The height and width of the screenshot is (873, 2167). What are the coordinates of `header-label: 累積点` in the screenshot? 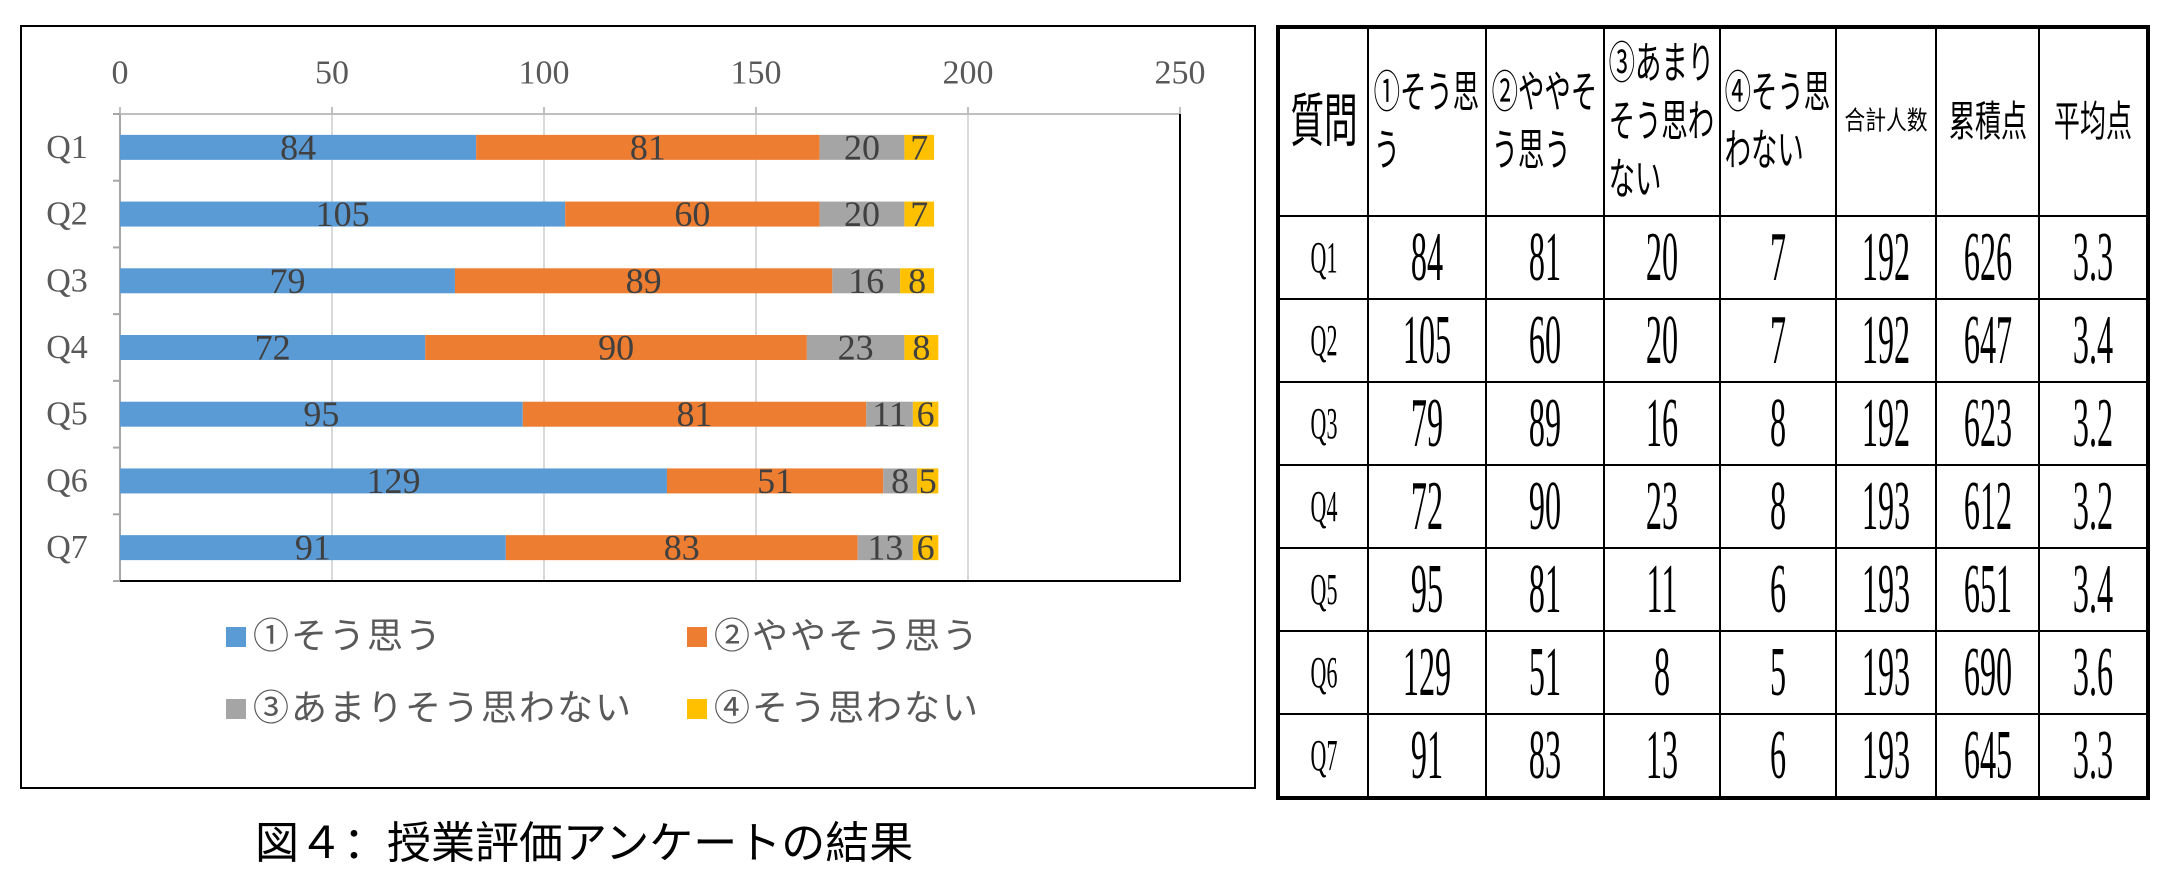 It's located at (1987, 121).